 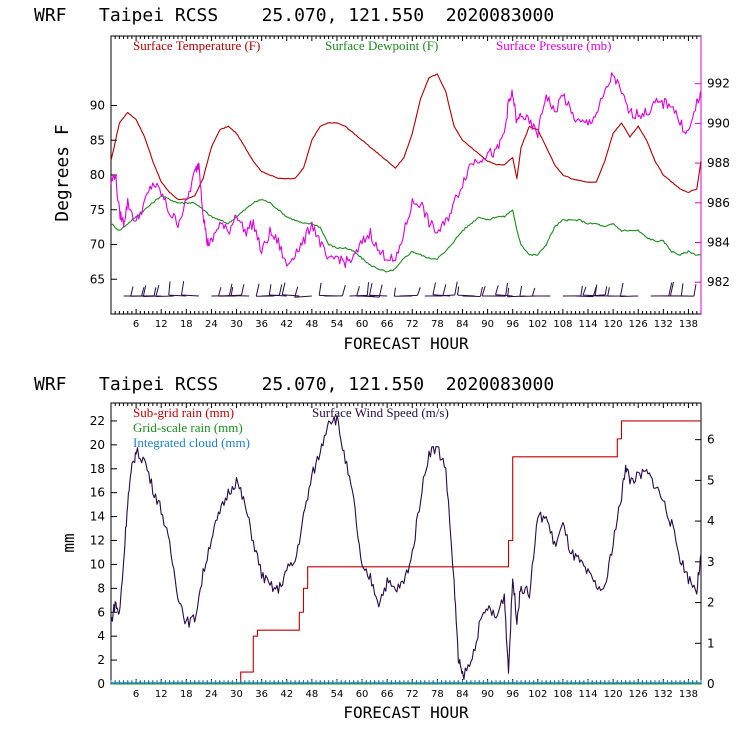 What do you see at coordinates (410, 289) in the screenshot?
I see `wind-barbs` at bounding box center [410, 289].